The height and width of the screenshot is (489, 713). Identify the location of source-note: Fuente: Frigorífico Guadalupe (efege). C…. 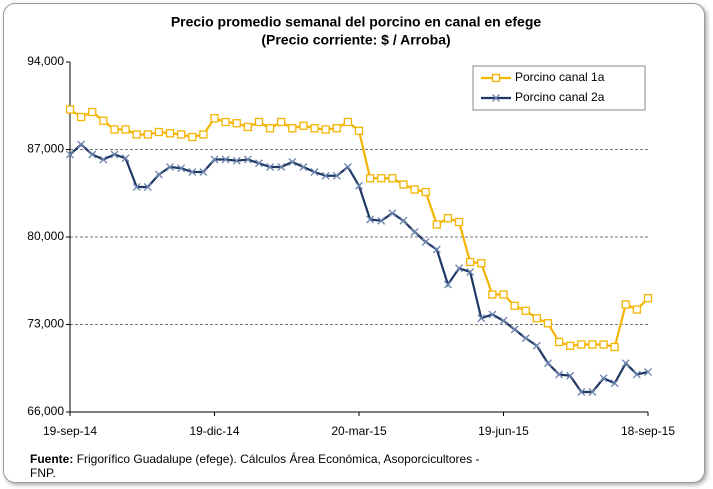
(265, 466).